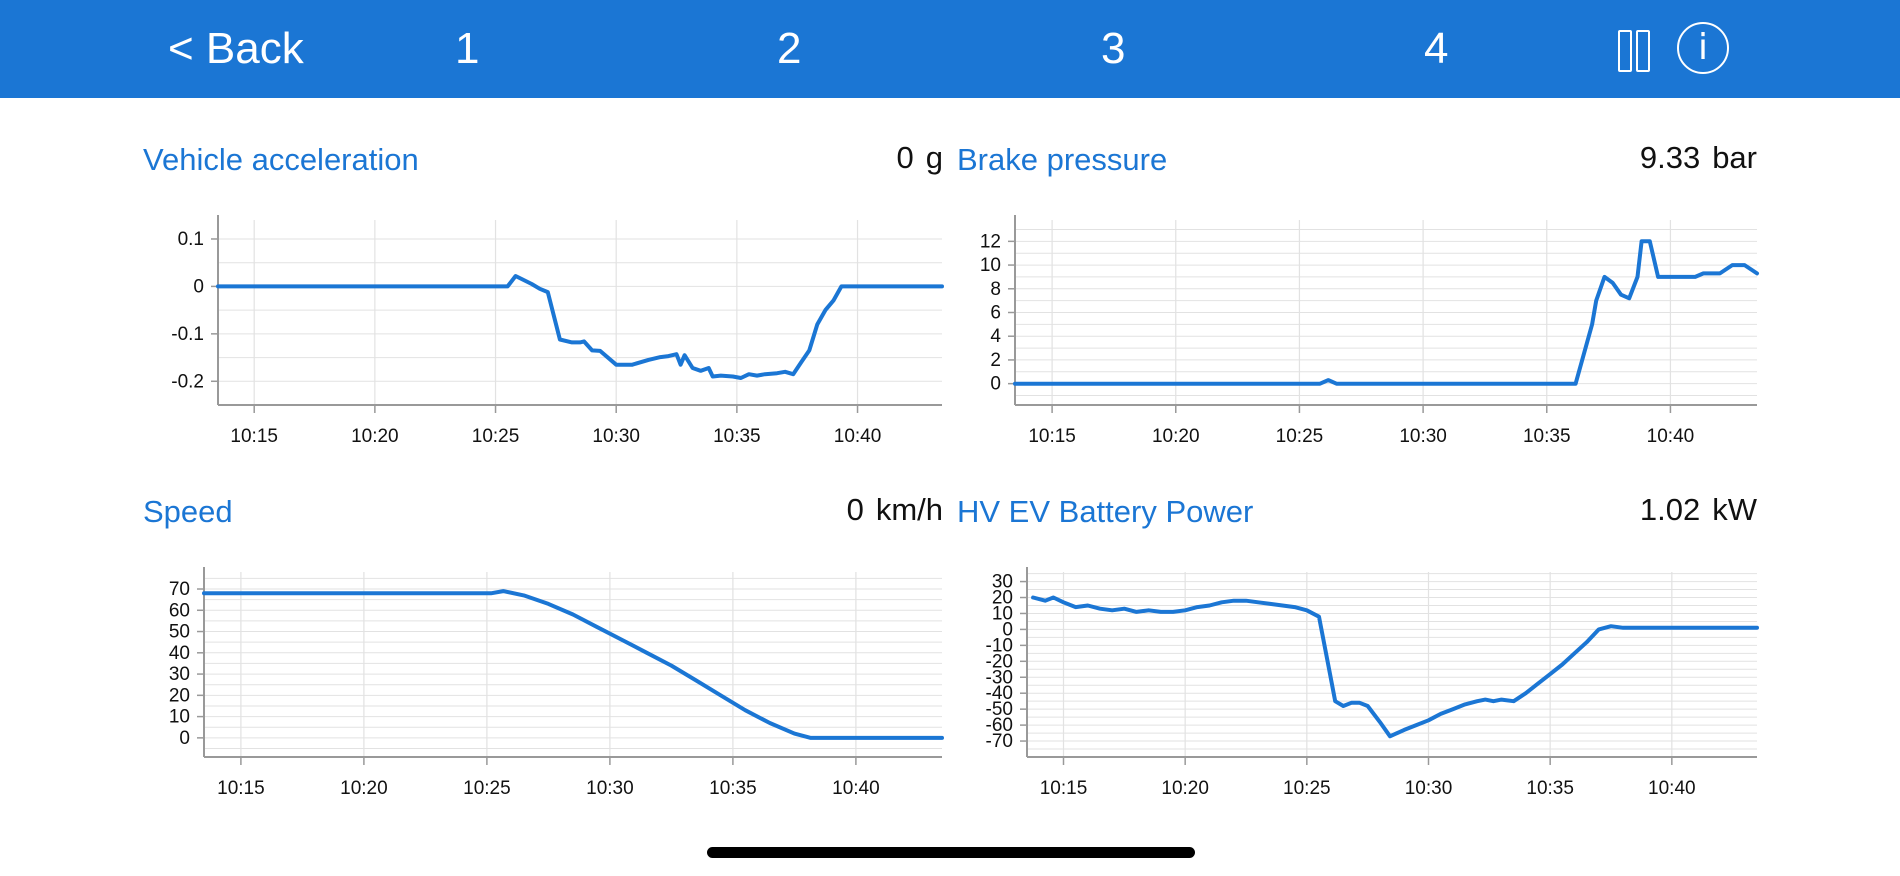 This screenshot has width=1900, height=876. Describe the element at coordinates (789, 48) in the screenshot. I see `tab-2: 2` at that location.